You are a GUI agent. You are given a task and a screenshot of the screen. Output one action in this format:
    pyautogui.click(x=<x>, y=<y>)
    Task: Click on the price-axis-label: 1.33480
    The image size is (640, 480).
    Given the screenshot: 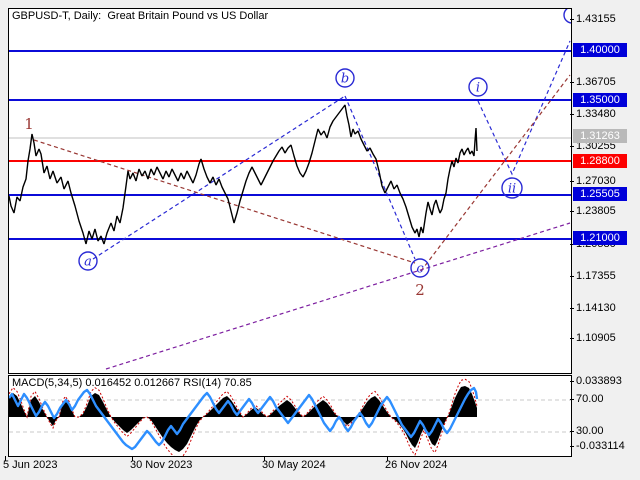 What is the action you would take?
    pyautogui.click(x=596, y=114)
    